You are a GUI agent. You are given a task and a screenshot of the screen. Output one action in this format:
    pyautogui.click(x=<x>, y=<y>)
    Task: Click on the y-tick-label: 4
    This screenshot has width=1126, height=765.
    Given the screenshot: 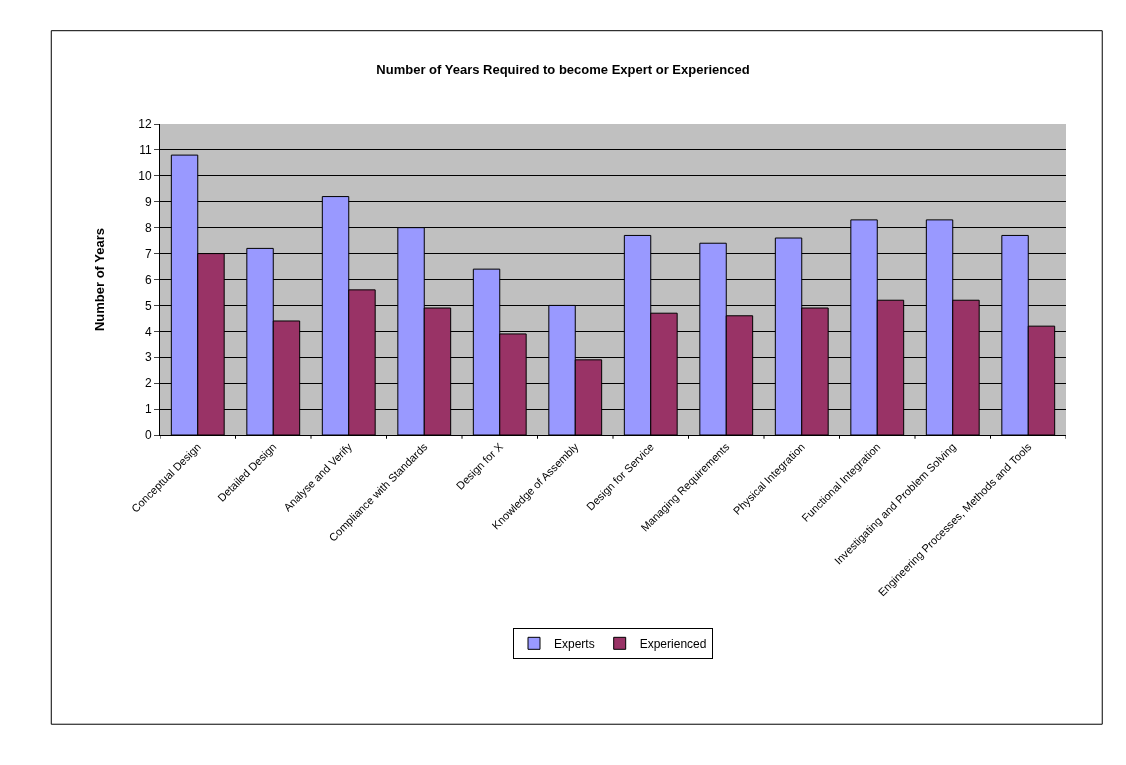 What is the action you would take?
    pyautogui.click(x=148, y=331)
    